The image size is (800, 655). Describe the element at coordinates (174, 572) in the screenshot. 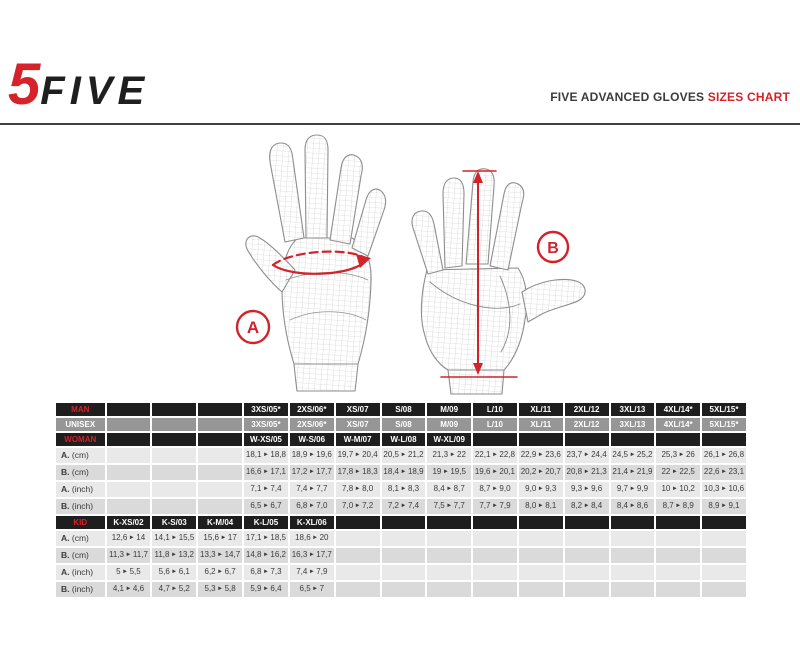

I see `size-cell: 5,6 ► 6,1` at that location.